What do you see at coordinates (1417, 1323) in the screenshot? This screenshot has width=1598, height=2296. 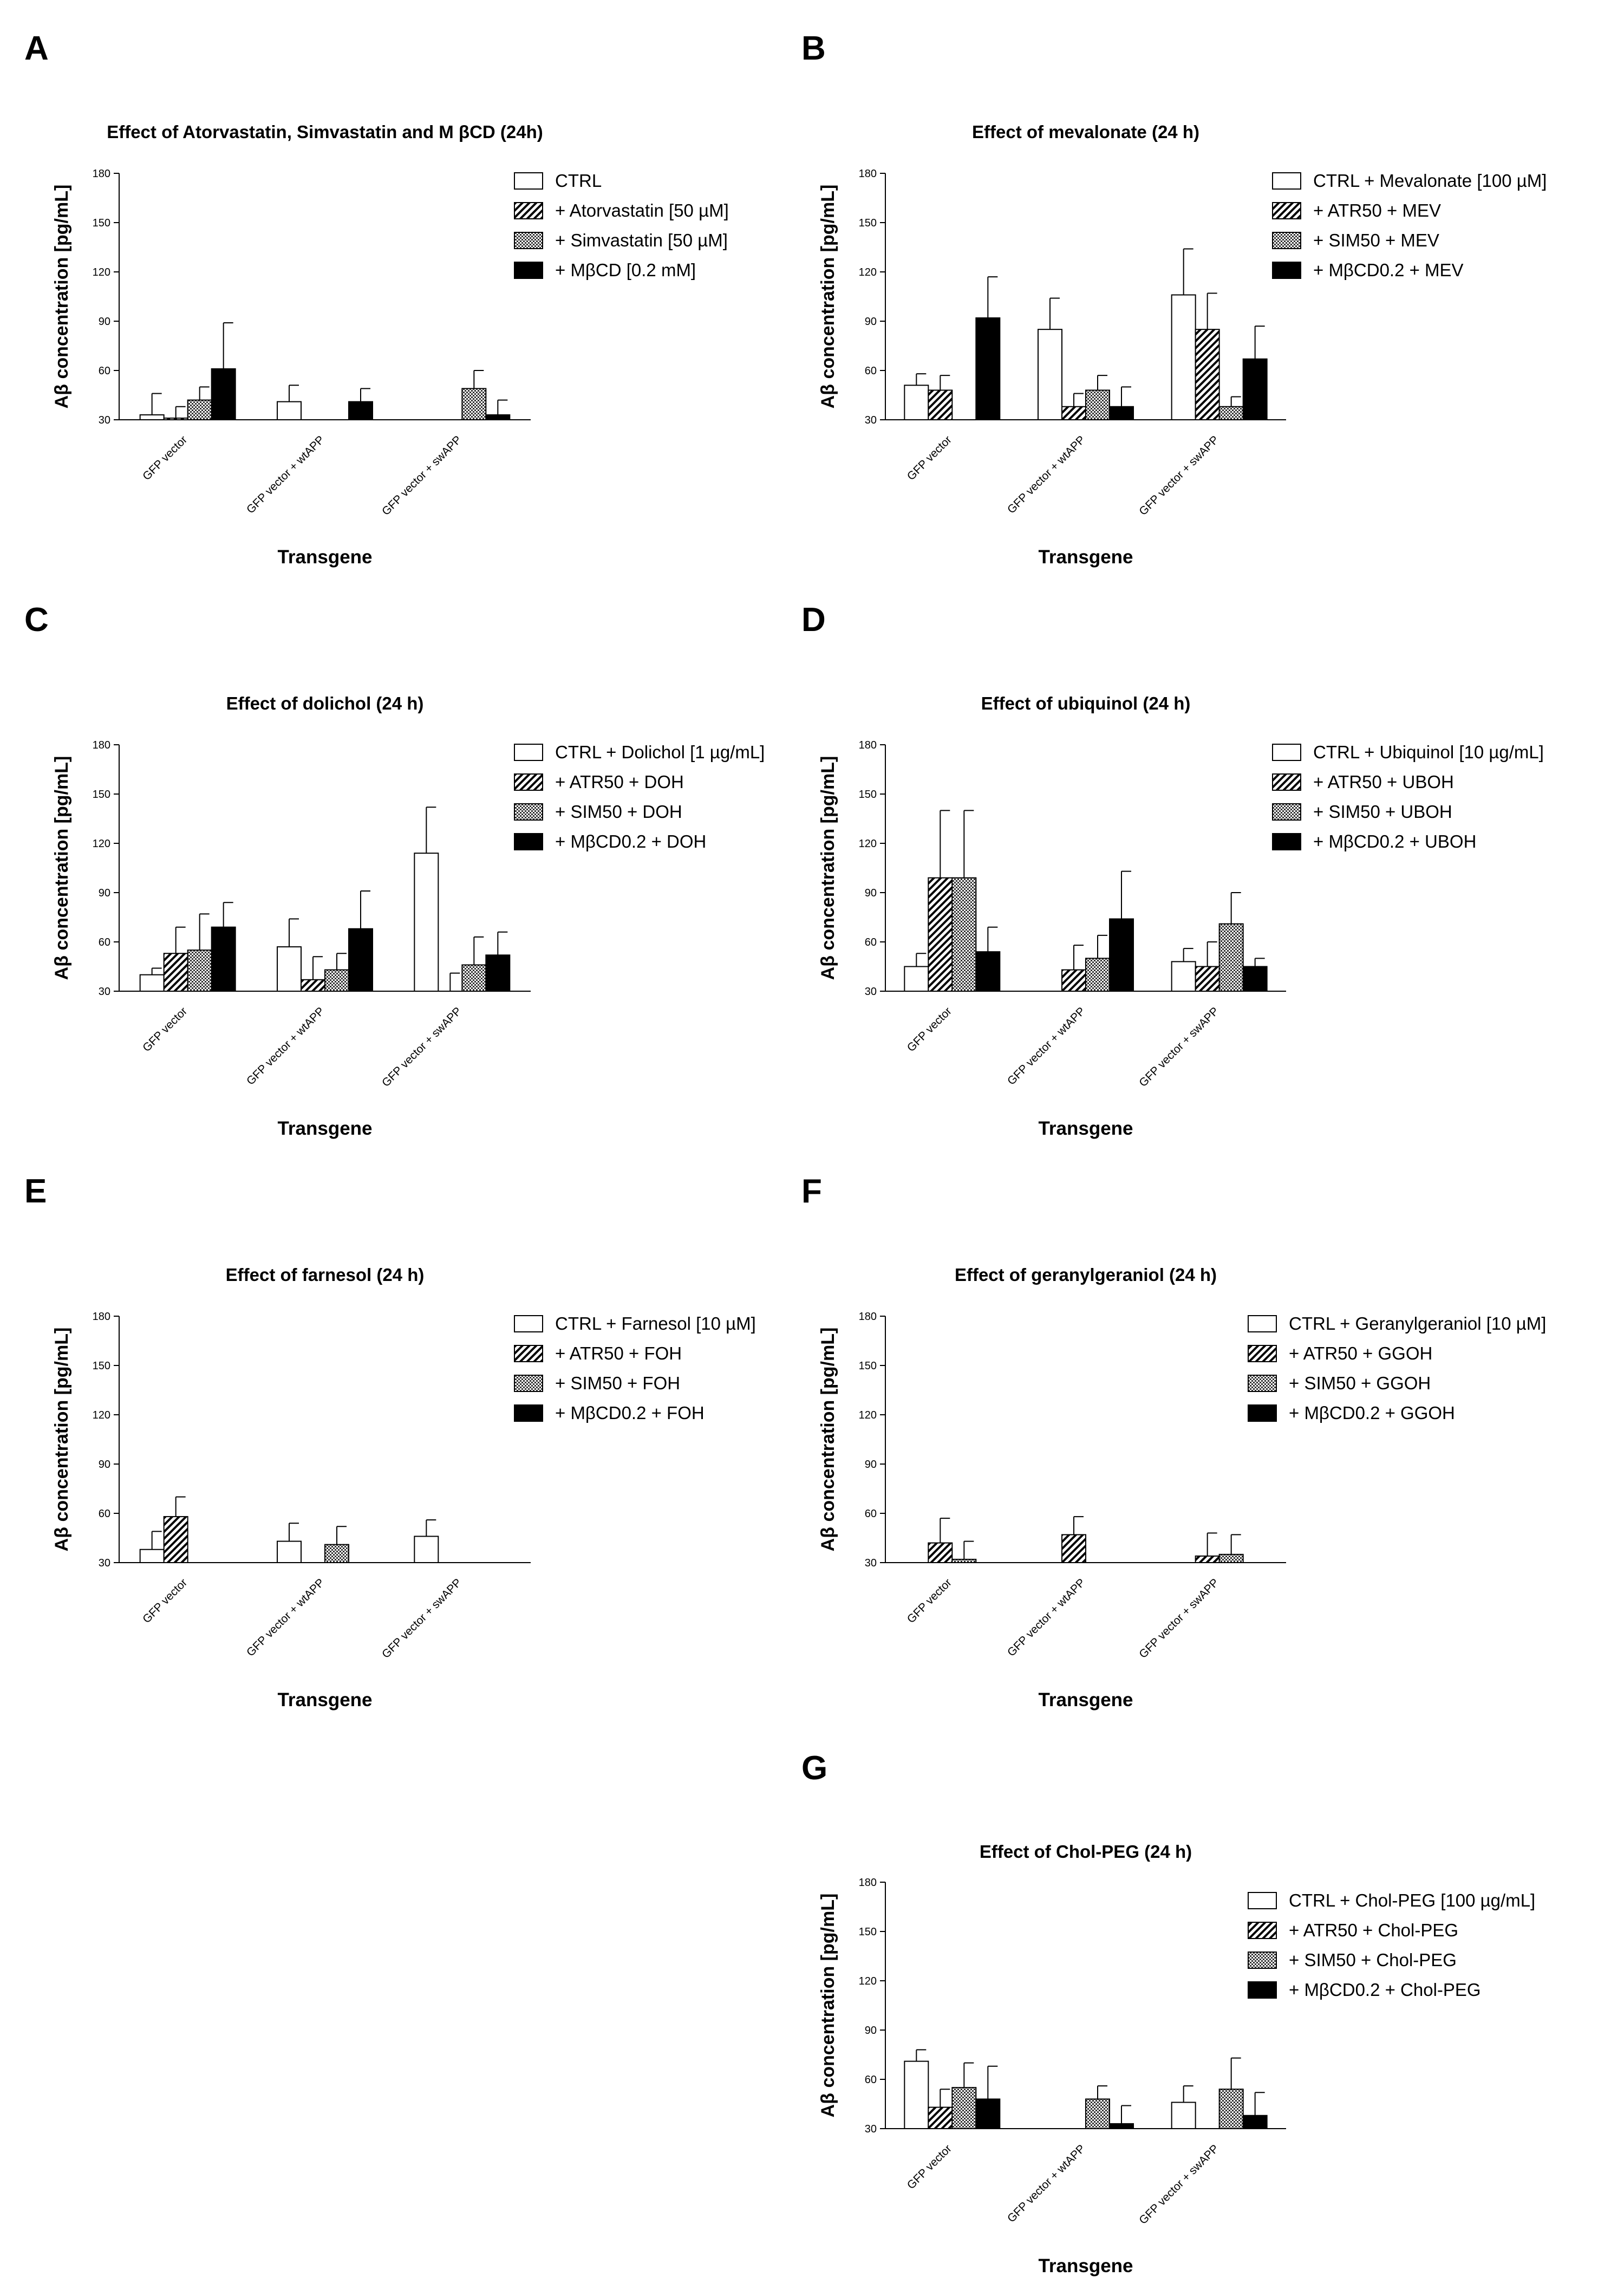 I see `legend-label: CTRL + Geranylgeraniol [10 µM]` at bounding box center [1417, 1323].